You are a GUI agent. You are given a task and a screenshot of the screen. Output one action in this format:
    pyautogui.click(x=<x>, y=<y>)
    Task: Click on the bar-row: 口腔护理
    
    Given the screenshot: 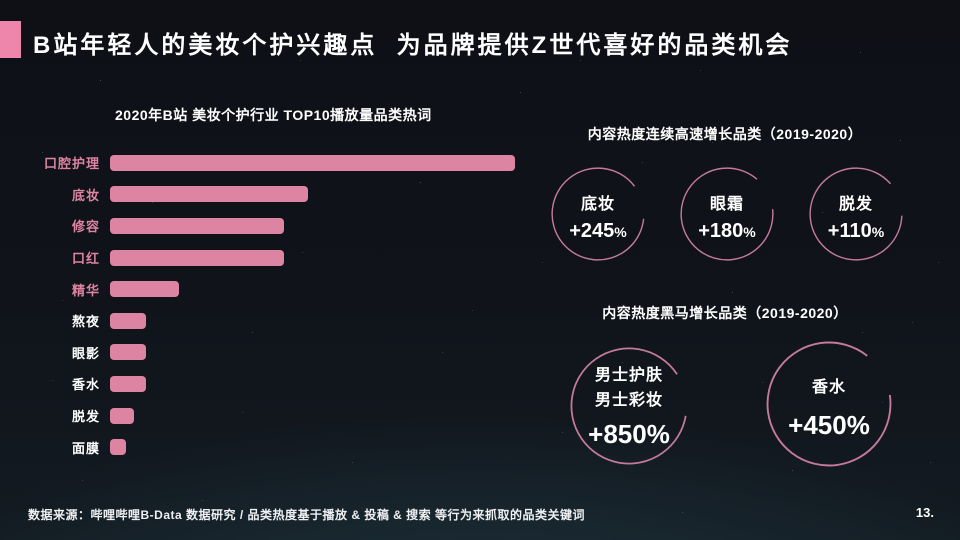 What is the action you would take?
    pyautogui.click(x=272, y=163)
    